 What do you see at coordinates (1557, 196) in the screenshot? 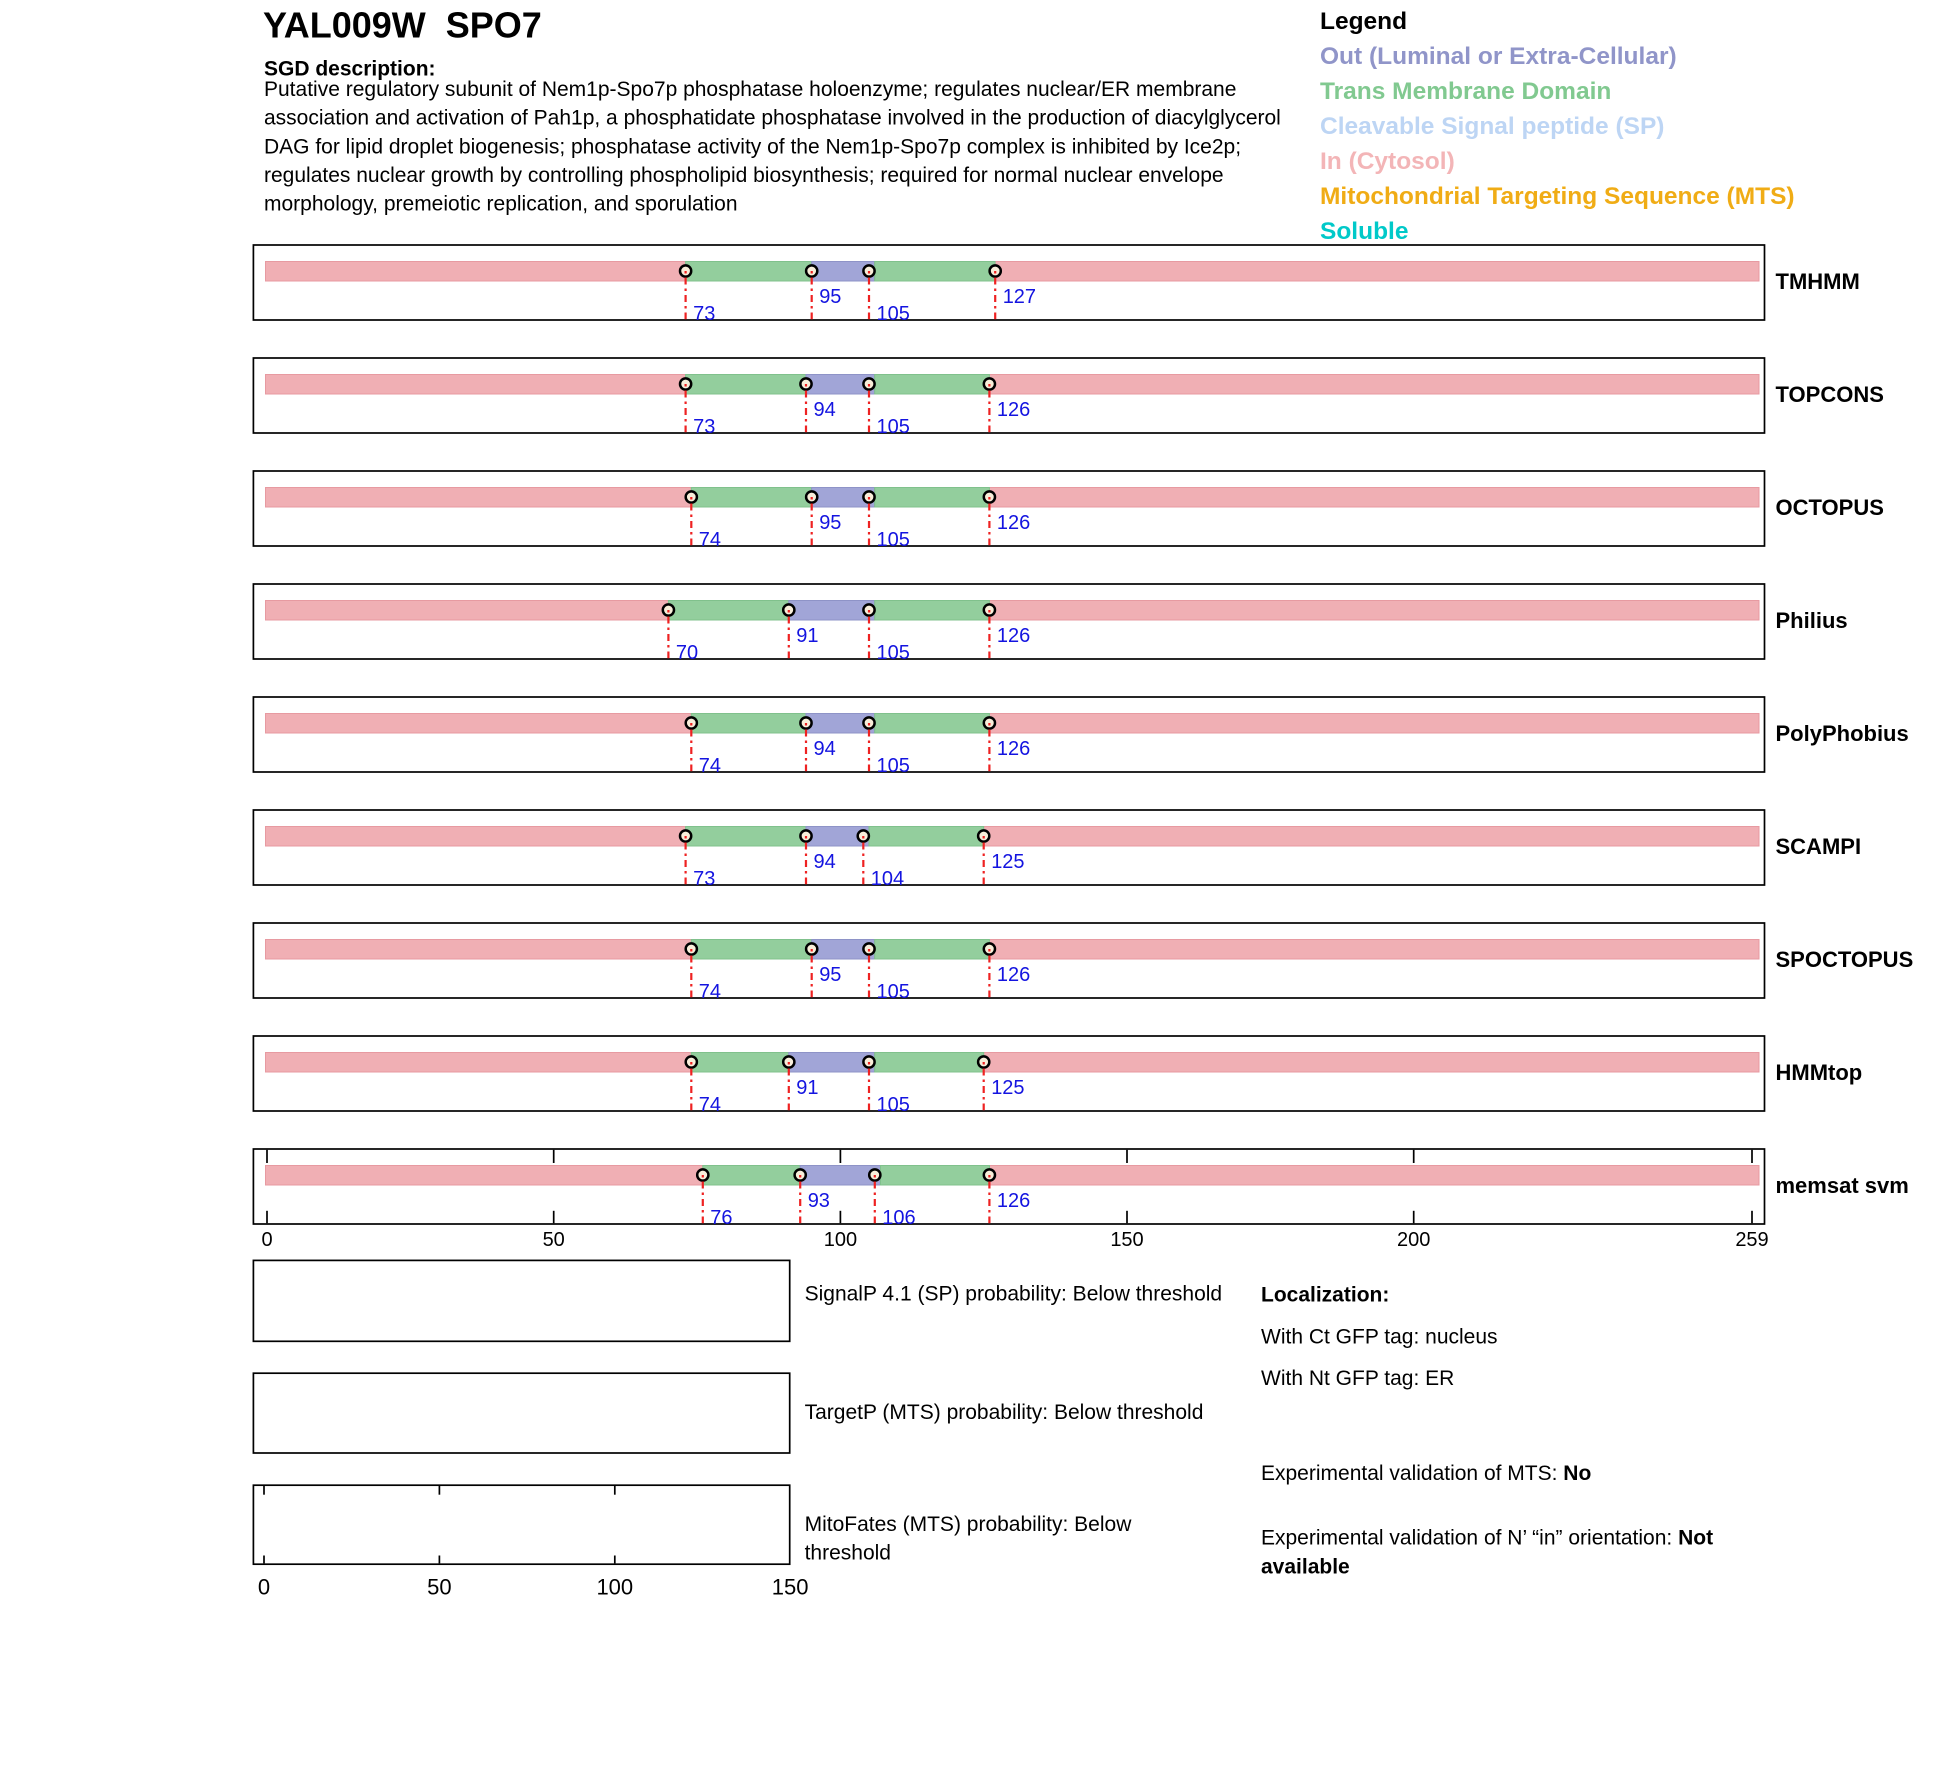
I see `svg-text:Mitochondrial Targeting Sequen: Mitochondrial Targeting Sequence (MTS)` at bounding box center [1557, 196].